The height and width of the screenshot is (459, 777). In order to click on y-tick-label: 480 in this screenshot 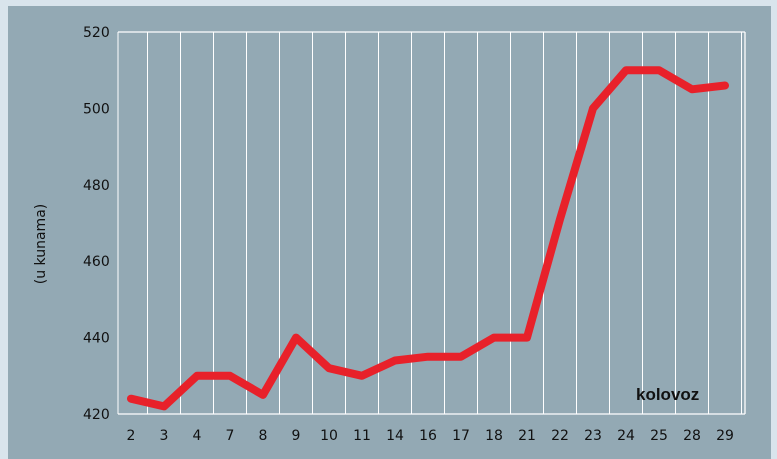, I will do `click(96, 186)`.